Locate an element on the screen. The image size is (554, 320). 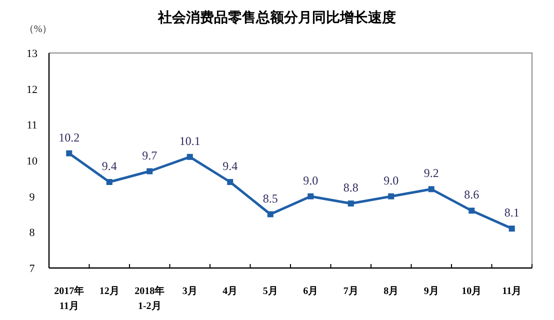
x-tick-label: 3月 is located at coordinates (190, 291).